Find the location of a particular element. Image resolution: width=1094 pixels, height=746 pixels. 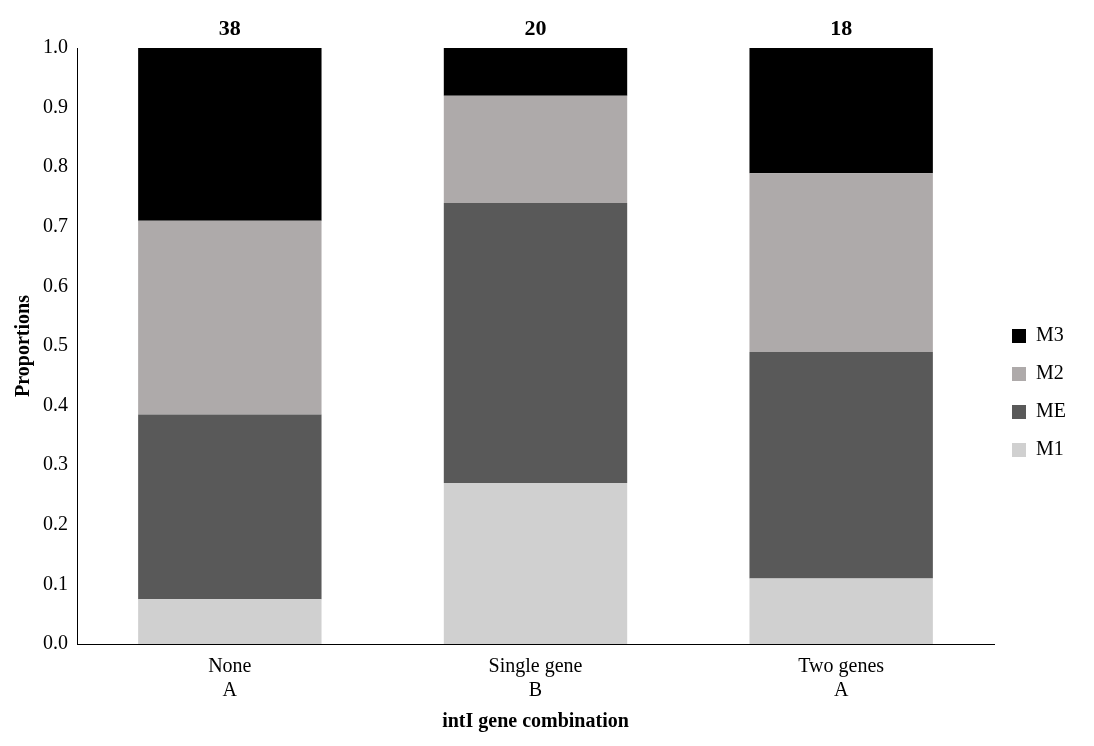

y-tick-label: 0.2 is located at coordinates (55, 523).